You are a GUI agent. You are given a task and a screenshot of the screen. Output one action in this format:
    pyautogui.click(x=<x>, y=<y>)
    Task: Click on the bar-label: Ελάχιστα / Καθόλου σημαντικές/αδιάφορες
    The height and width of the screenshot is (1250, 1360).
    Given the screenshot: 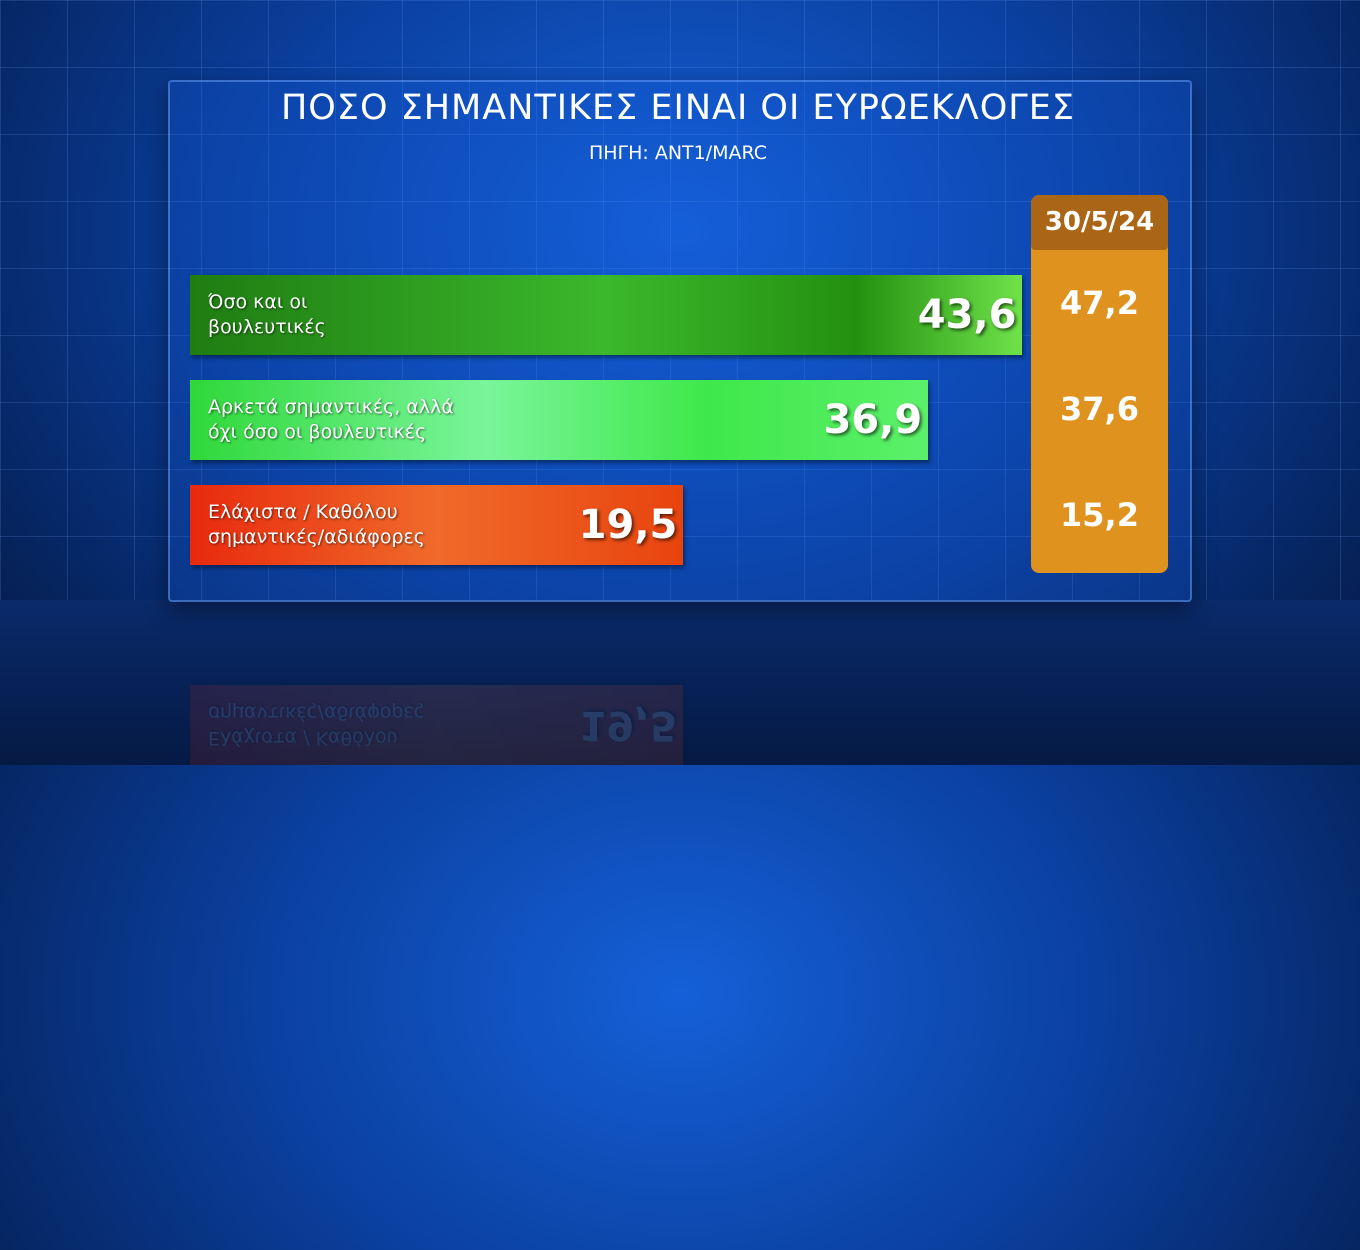 What is the action you would take?
    pyautogui.click(x=316, y=525)
    